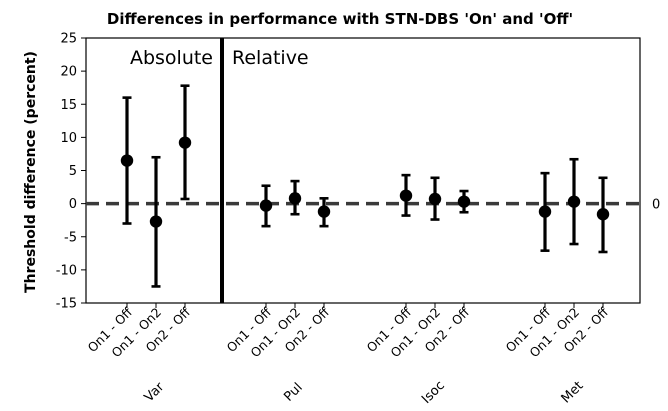 Image resolution: width=668 pixels, height=411 pixels. I want to click on group-label: Var, so click(155, 392).